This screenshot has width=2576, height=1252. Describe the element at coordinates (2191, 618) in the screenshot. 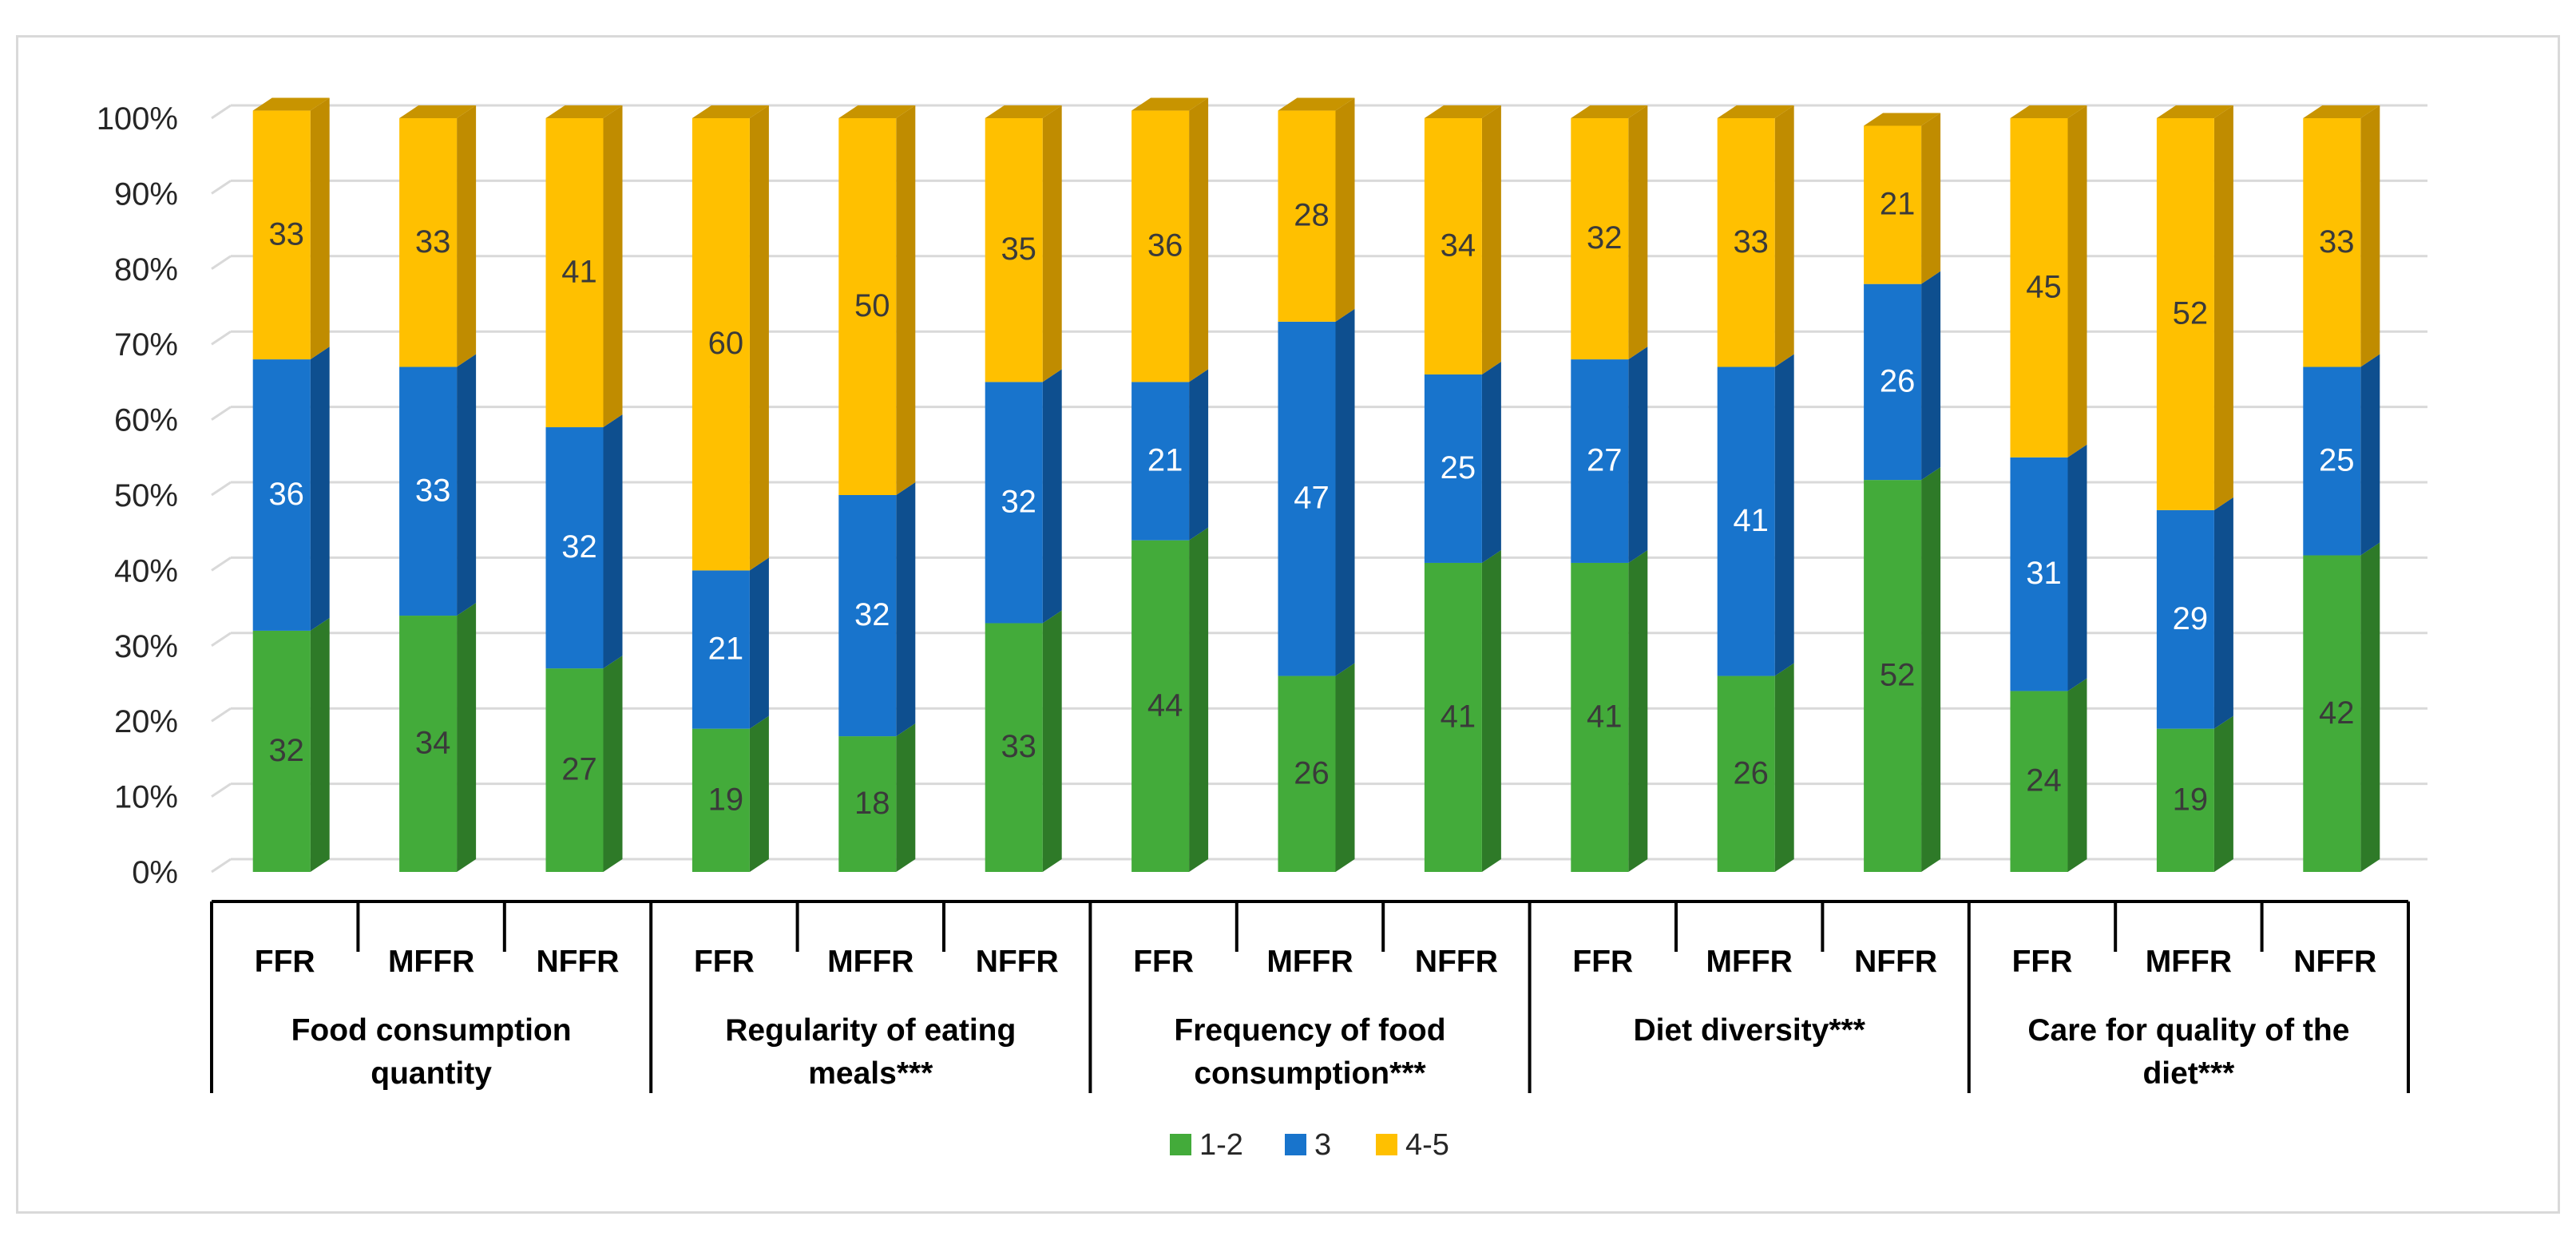

I see `data-label: 29` at that location.